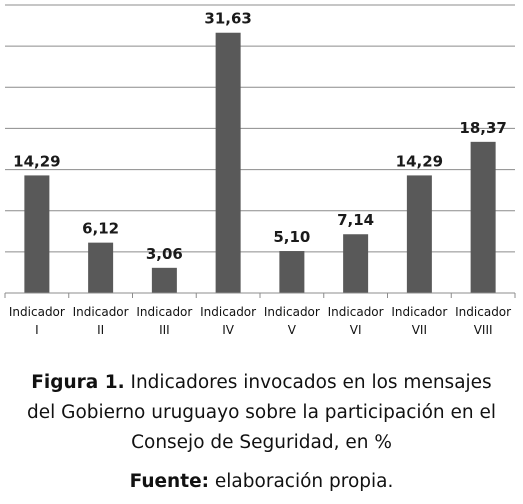 Image resolution: width=523 pixels, height=504 pixels. I want to click on data-label: 5,10, so click(291, 237).